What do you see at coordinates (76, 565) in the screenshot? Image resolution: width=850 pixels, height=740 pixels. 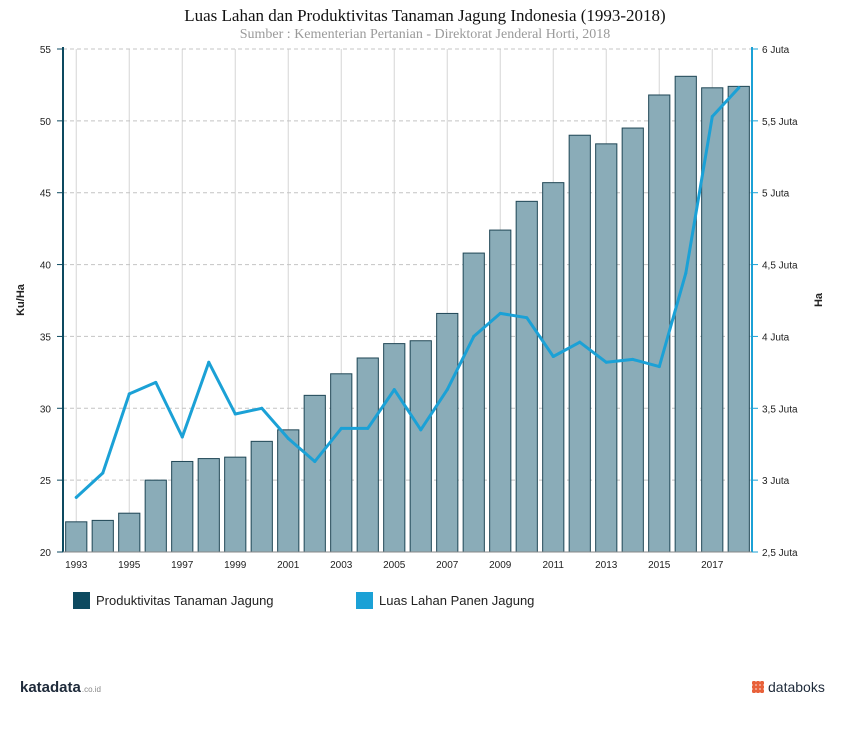 I see `x-tick-label: 1993` at bounding box center [76, 565].